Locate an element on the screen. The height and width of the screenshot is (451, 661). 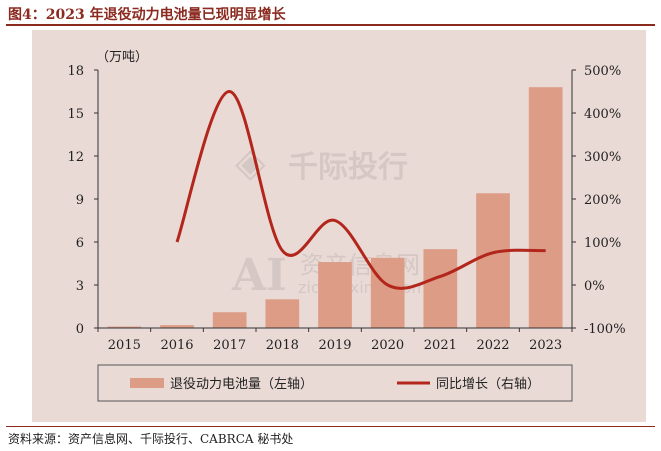
bar-2015 is located at coordinates (124, 327).